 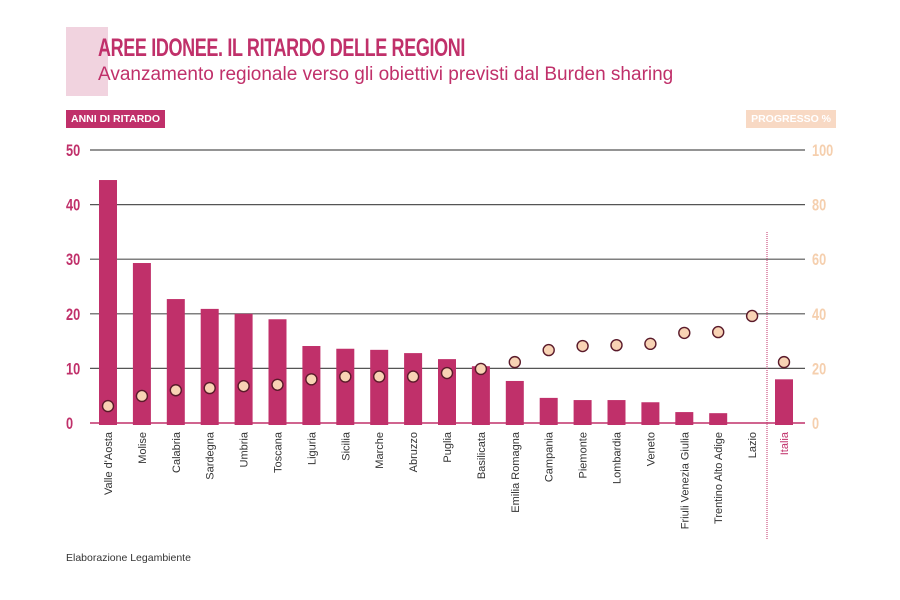 I want to click on category-label: Abruzzo, so click(x=414, y=452).